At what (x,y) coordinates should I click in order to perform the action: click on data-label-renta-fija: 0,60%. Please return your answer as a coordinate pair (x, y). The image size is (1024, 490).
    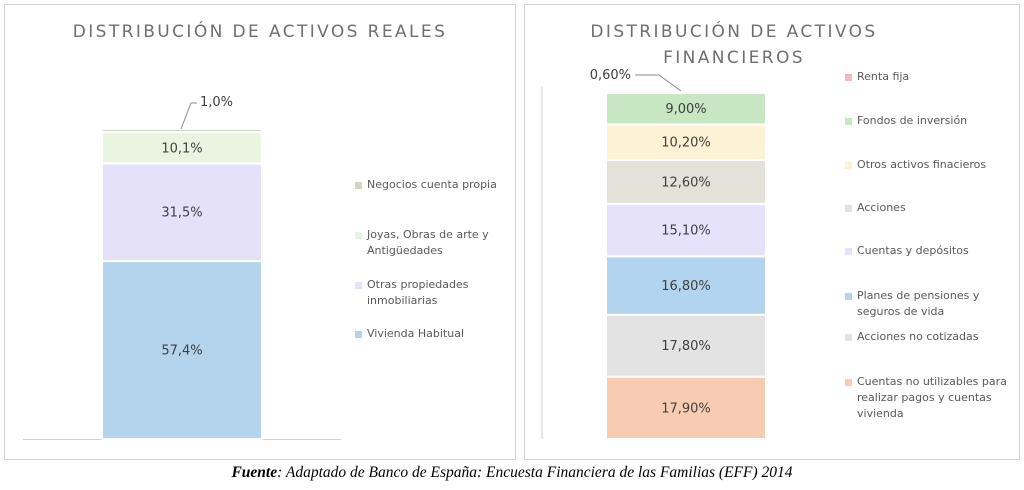
    Looking at the image, I should click on (610, 75).